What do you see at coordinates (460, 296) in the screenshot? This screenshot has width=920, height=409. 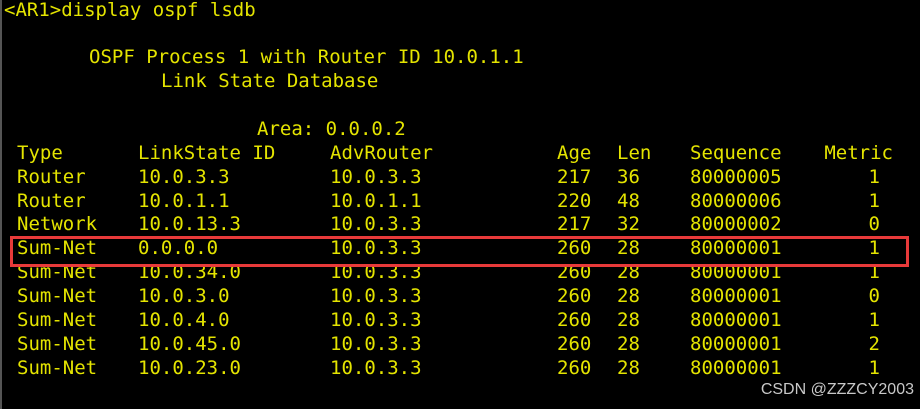 I see `table-row: Sum-Net 10.0.3.0 10.0.3.3 260 28 80000001 0` at bounding box center [460, 296].